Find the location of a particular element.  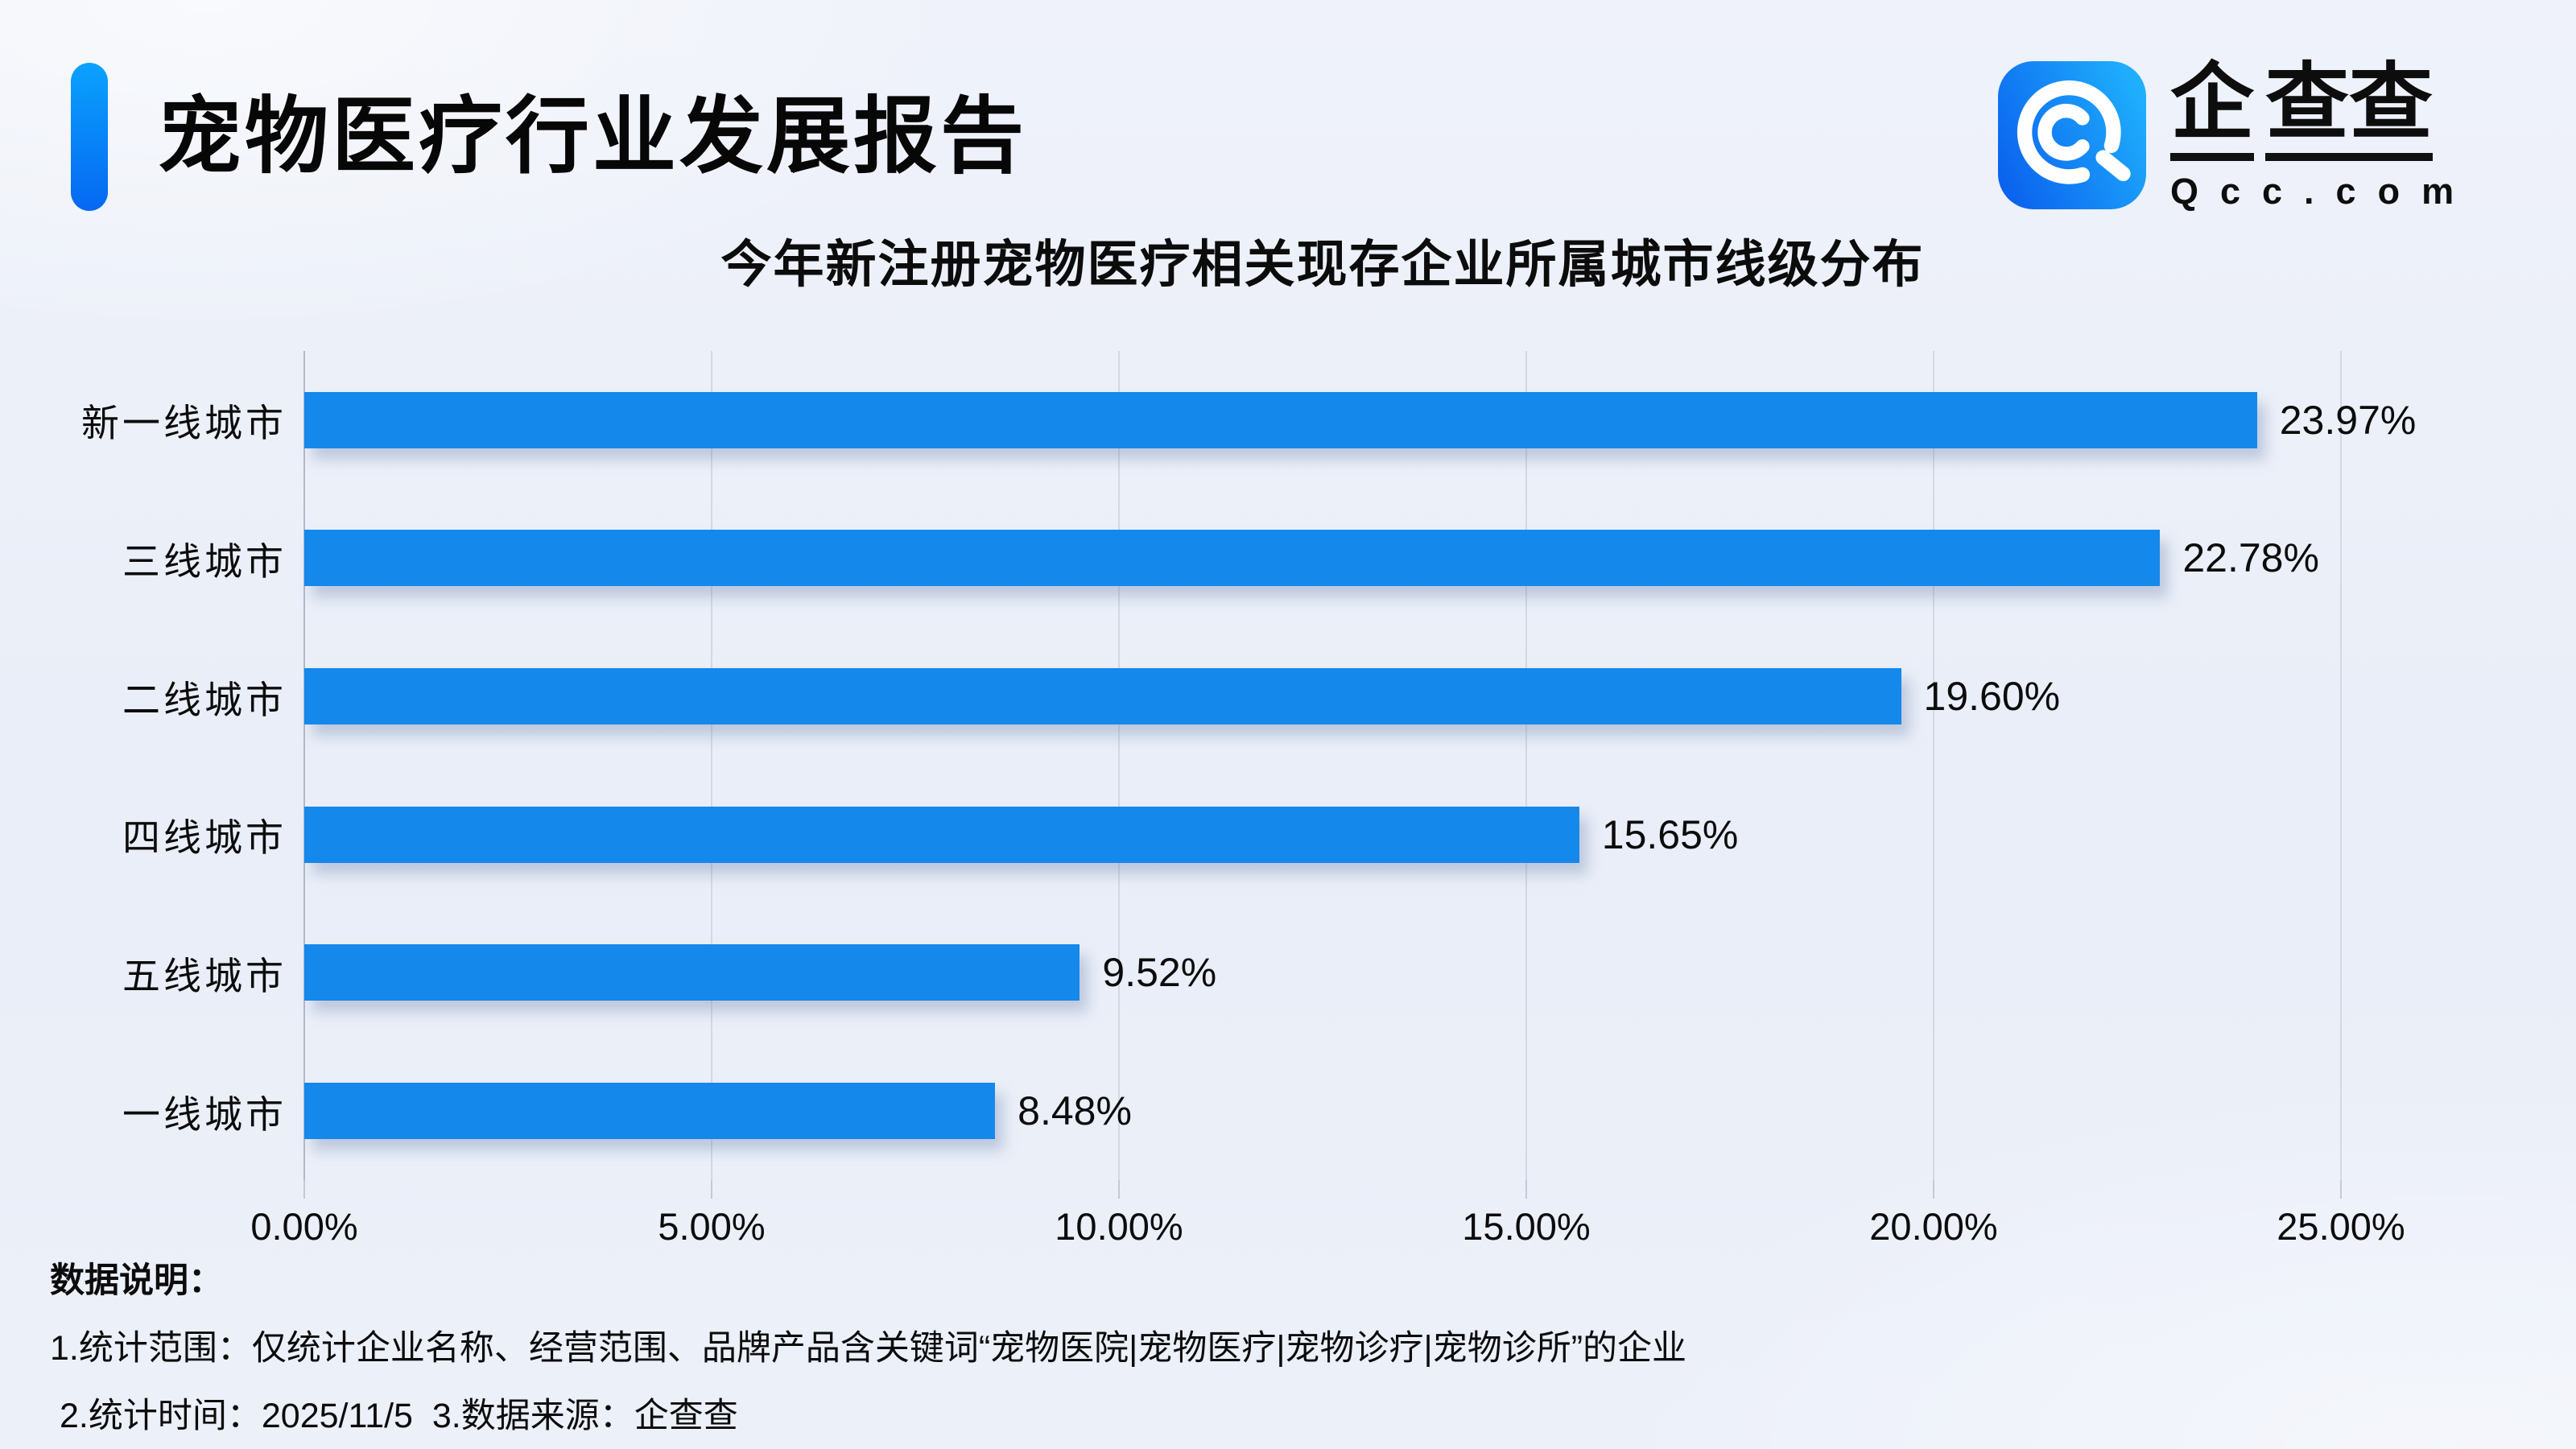

bar-row: 8.48% is located at coordinates (1322, 1111).